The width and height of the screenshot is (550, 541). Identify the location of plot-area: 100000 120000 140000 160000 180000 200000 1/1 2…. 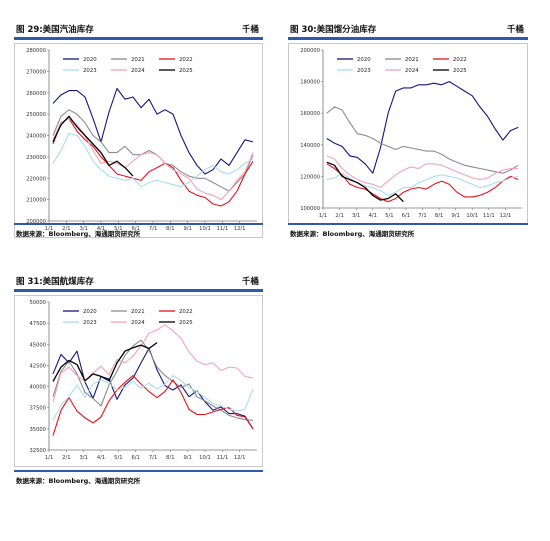
(408, 134).